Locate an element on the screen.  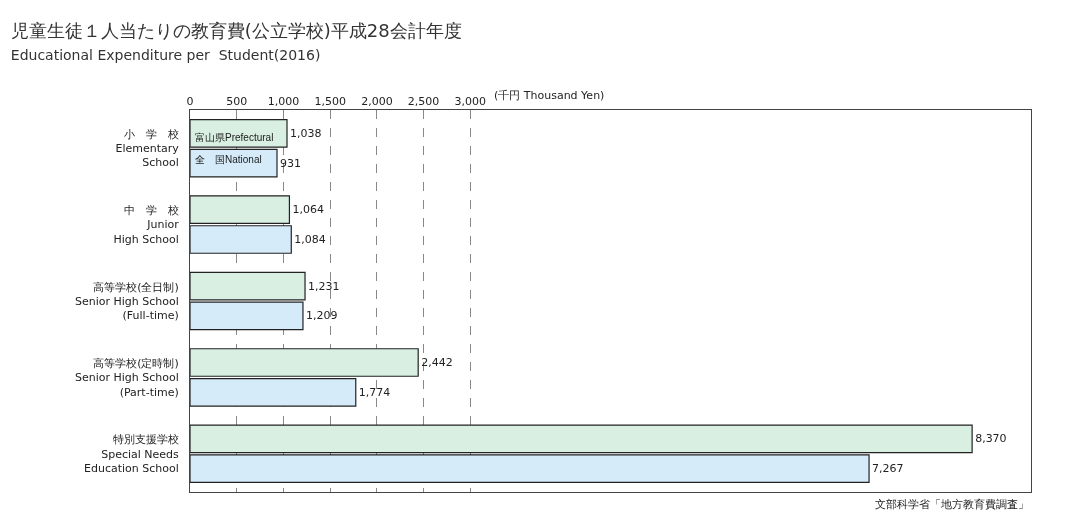
x-tick-label: 1,500 is located at coordinates (330, 101).